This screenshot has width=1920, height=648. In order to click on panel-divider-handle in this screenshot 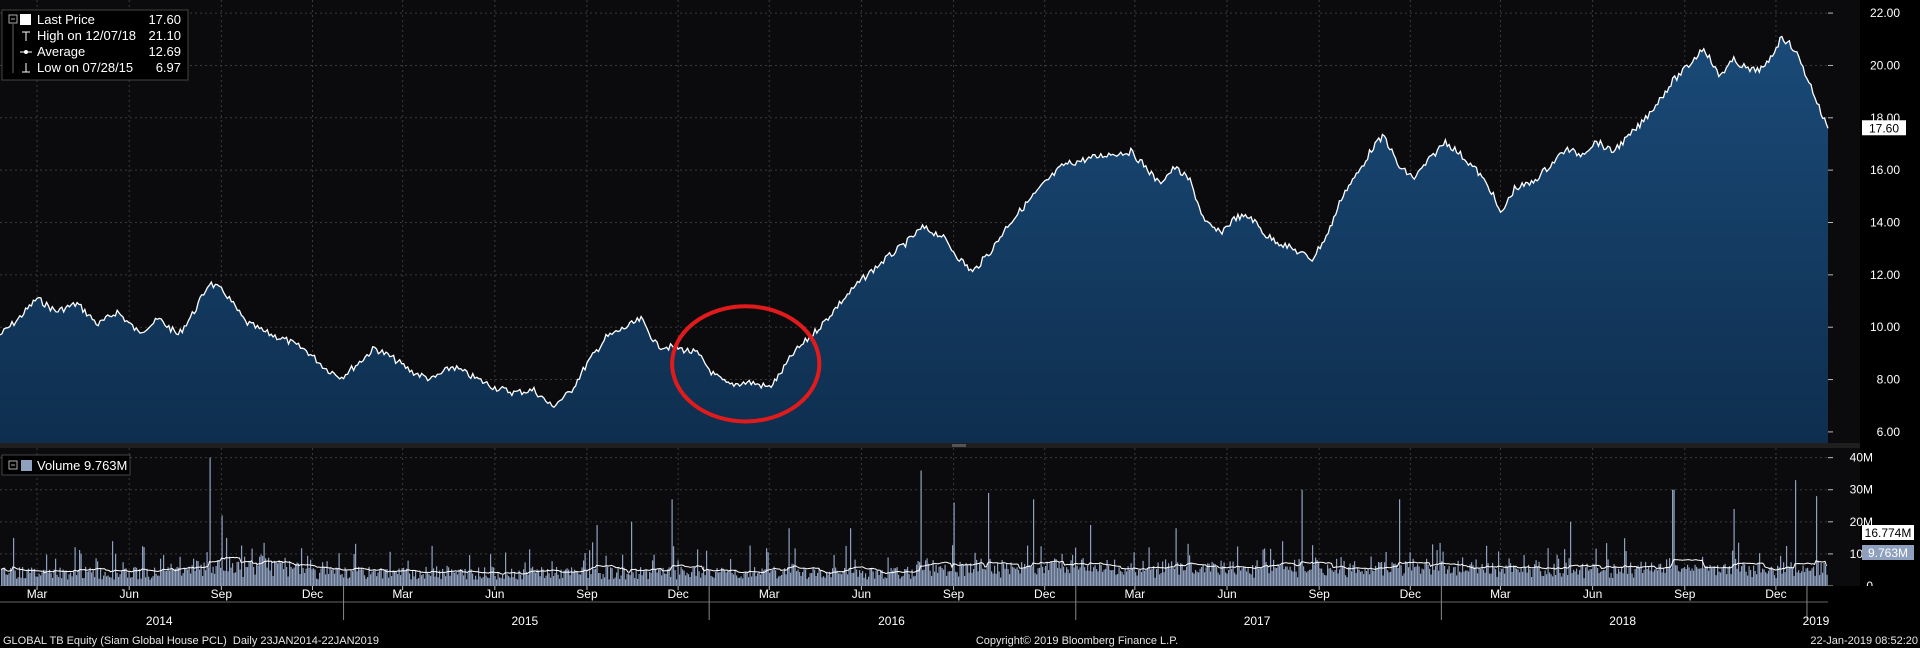, I will do `click(959, 445)`.